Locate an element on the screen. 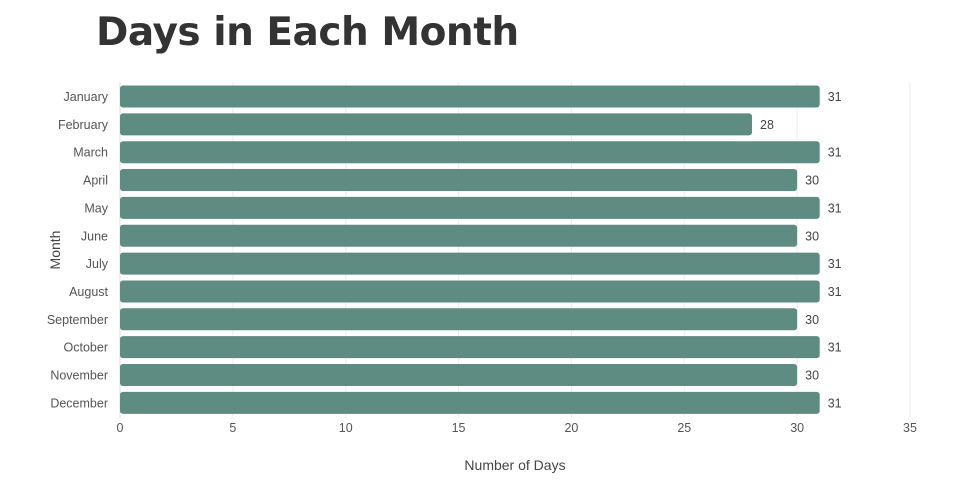 This screenshot has width=960, height=500. bar-august is located at coordinates (470, 291).